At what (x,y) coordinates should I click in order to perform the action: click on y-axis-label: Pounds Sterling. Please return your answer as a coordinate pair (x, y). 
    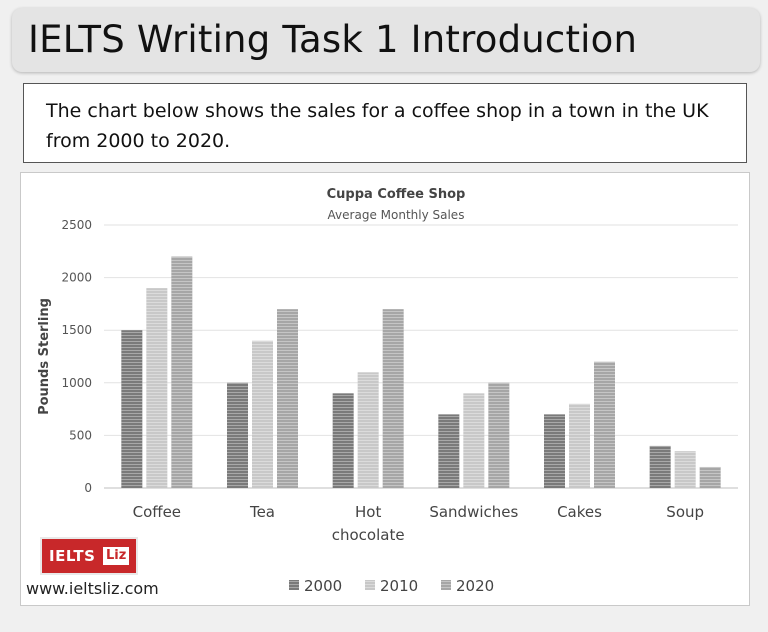
    Looking at the image, I should click on (44, 356).